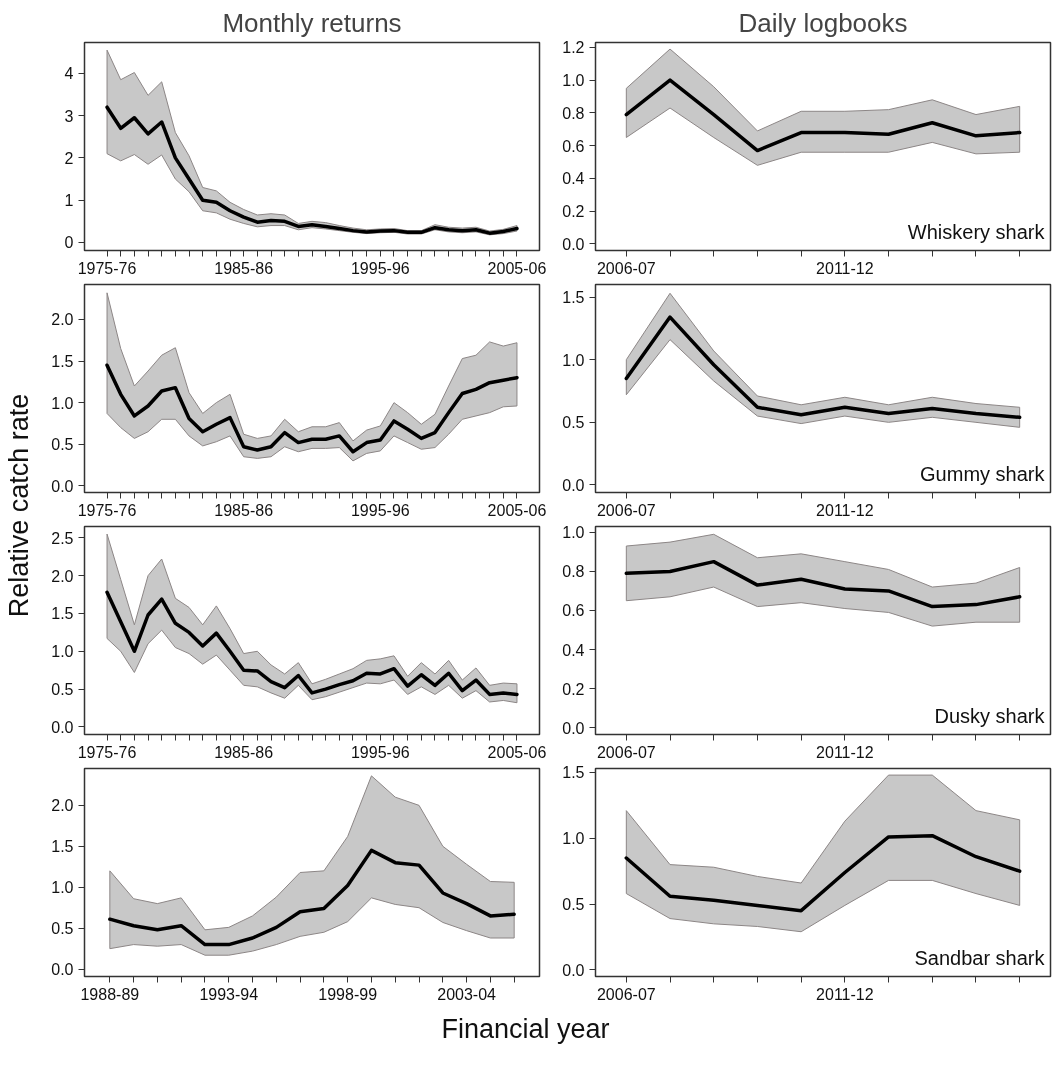 The height and width of the screenshot is (1077, 1054). I want to click on chart-title: Daily logbooks, so click(823, 22).